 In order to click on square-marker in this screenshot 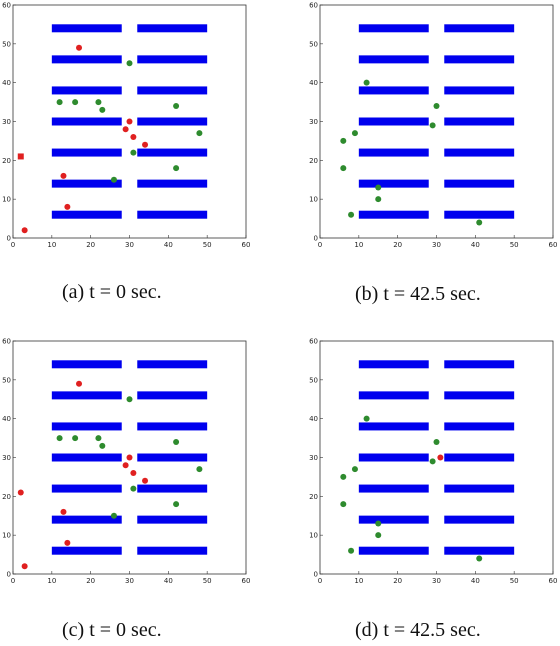, I will do `click(20, 156)`.